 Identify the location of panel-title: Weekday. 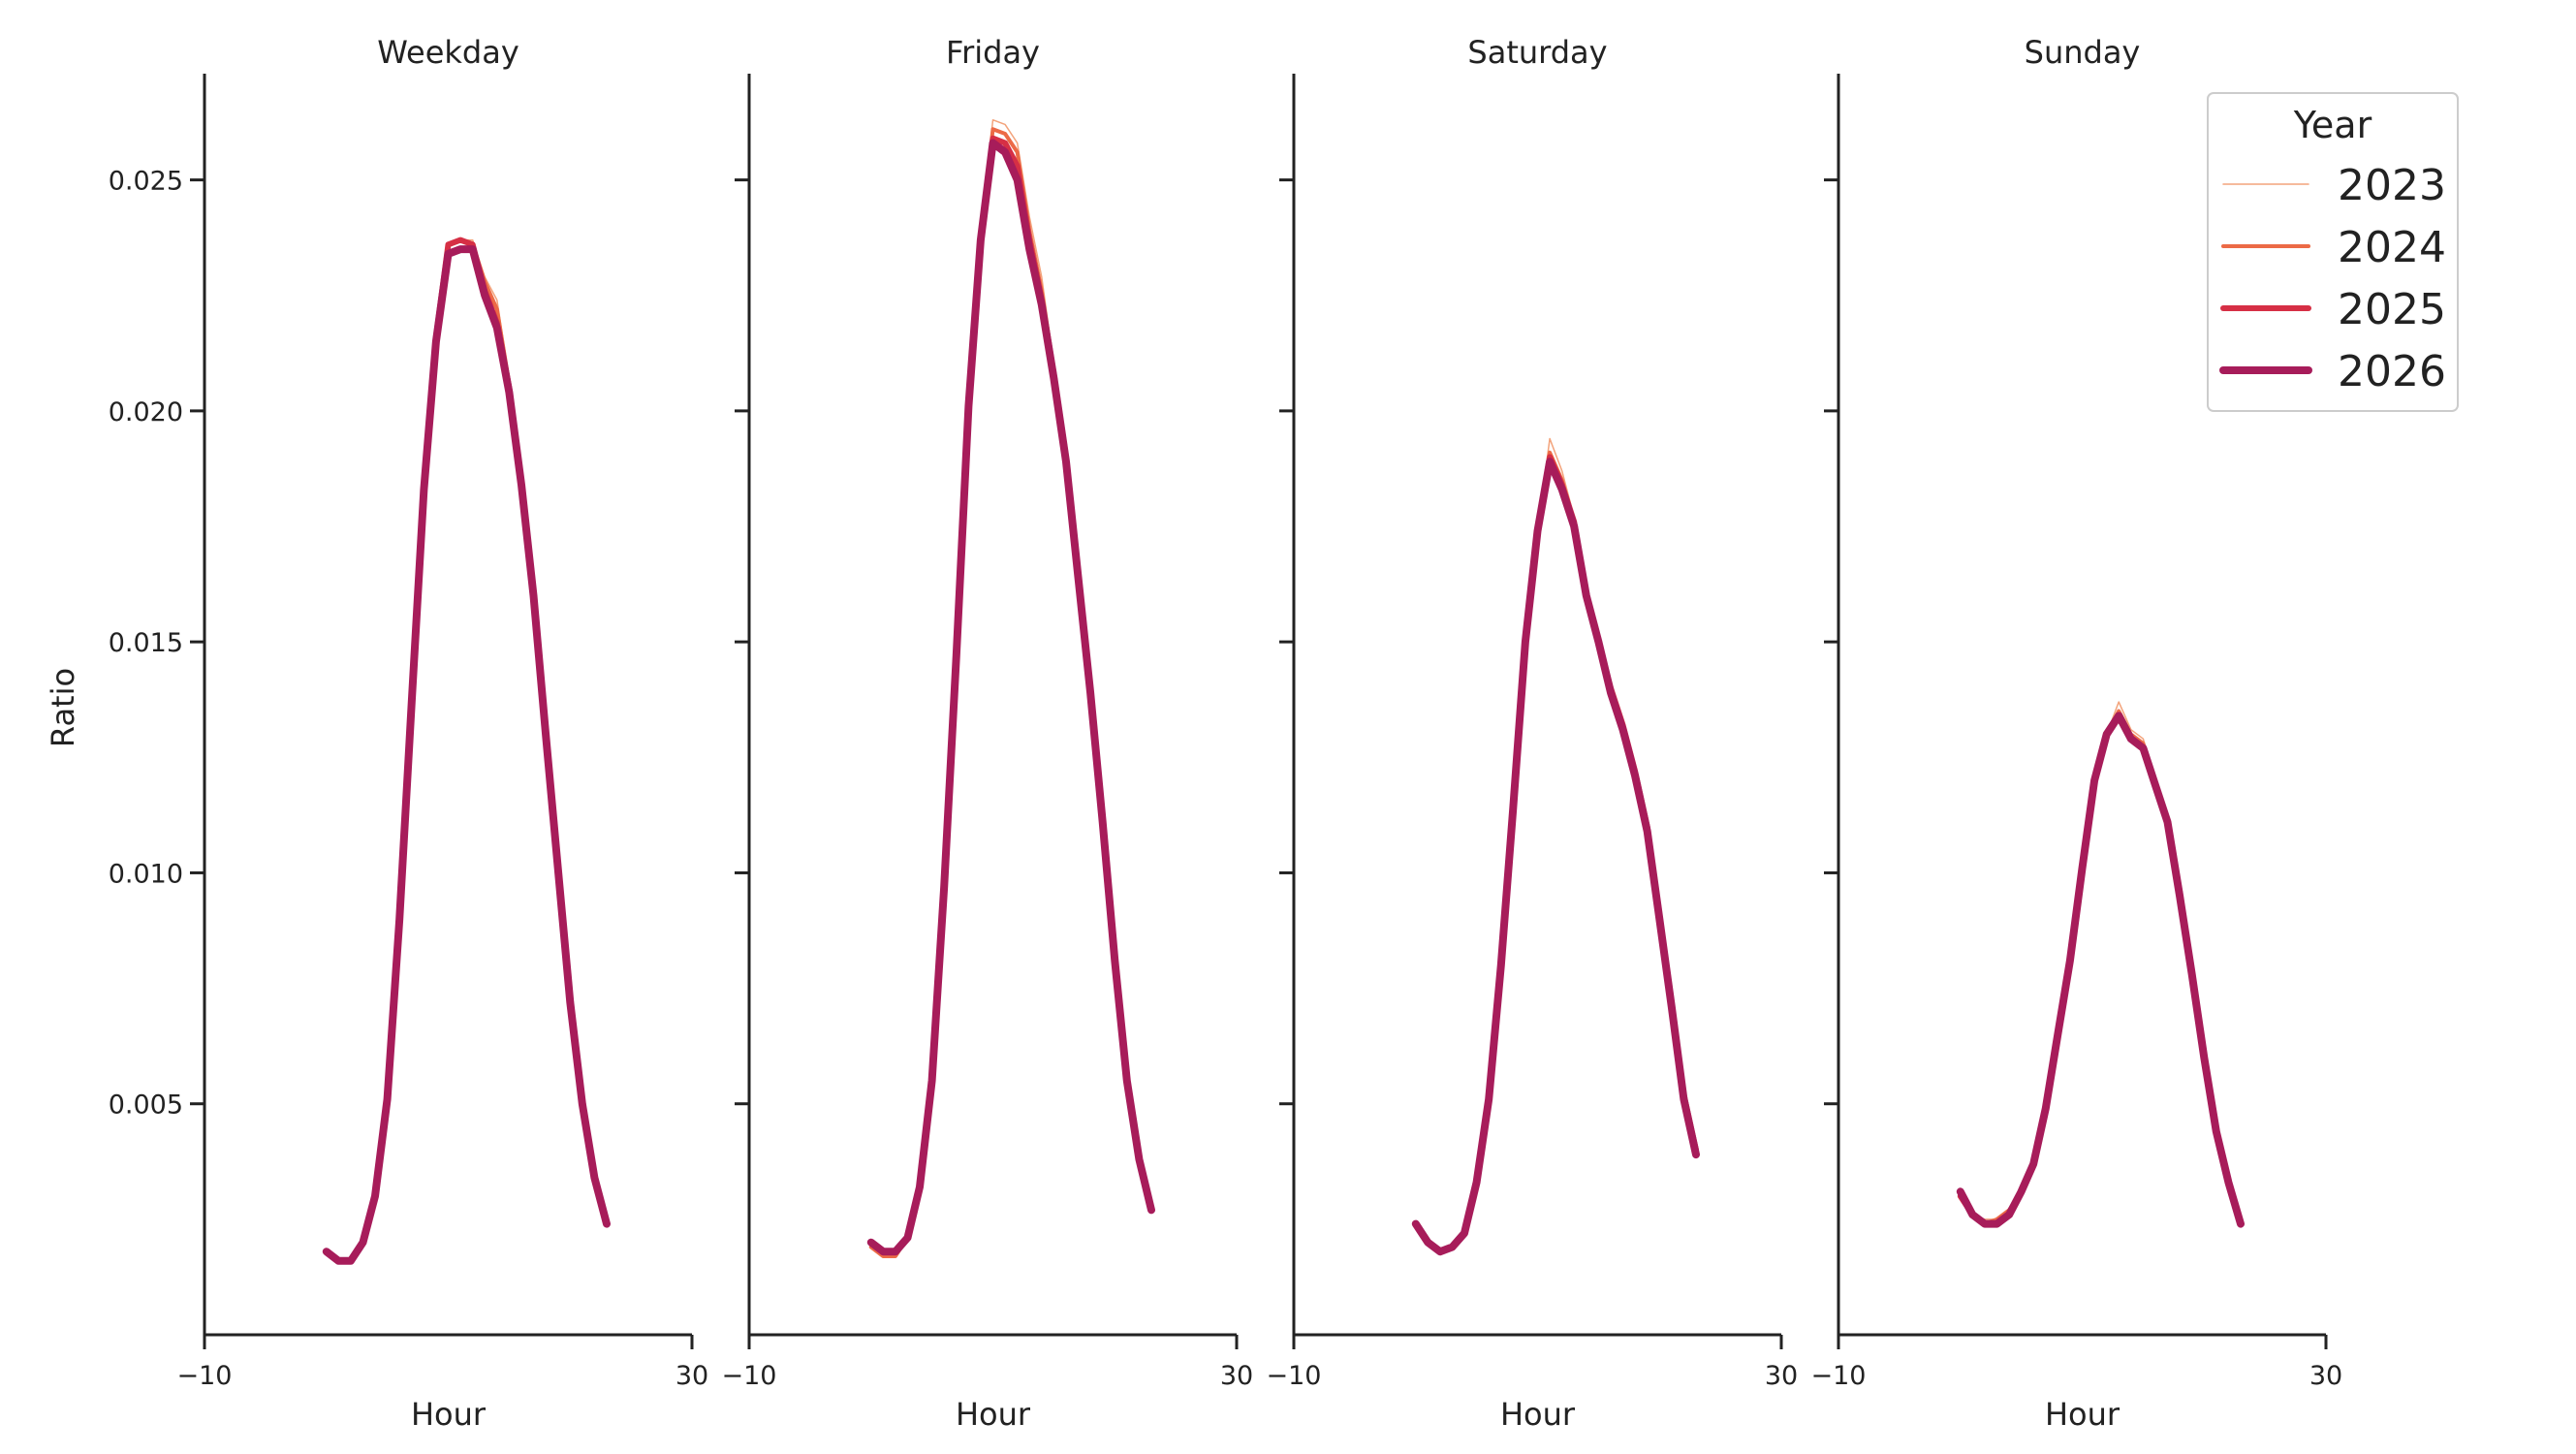
(448, 52).